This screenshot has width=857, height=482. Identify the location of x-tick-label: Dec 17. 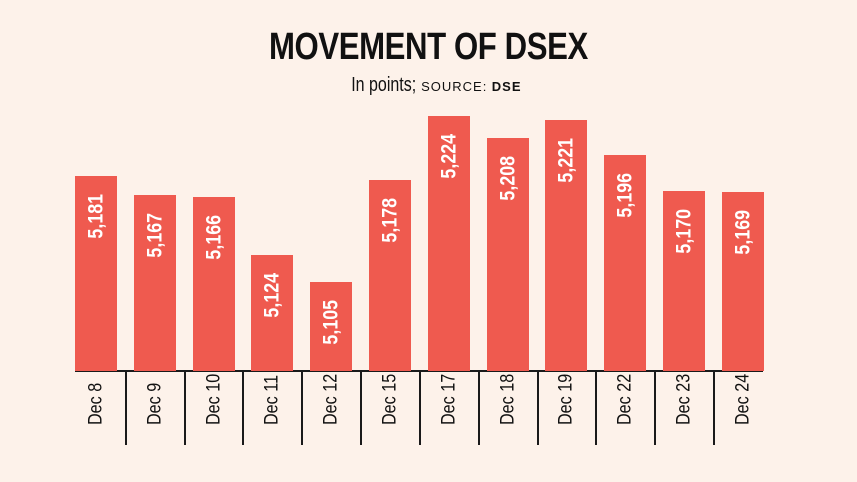
(449, 399).